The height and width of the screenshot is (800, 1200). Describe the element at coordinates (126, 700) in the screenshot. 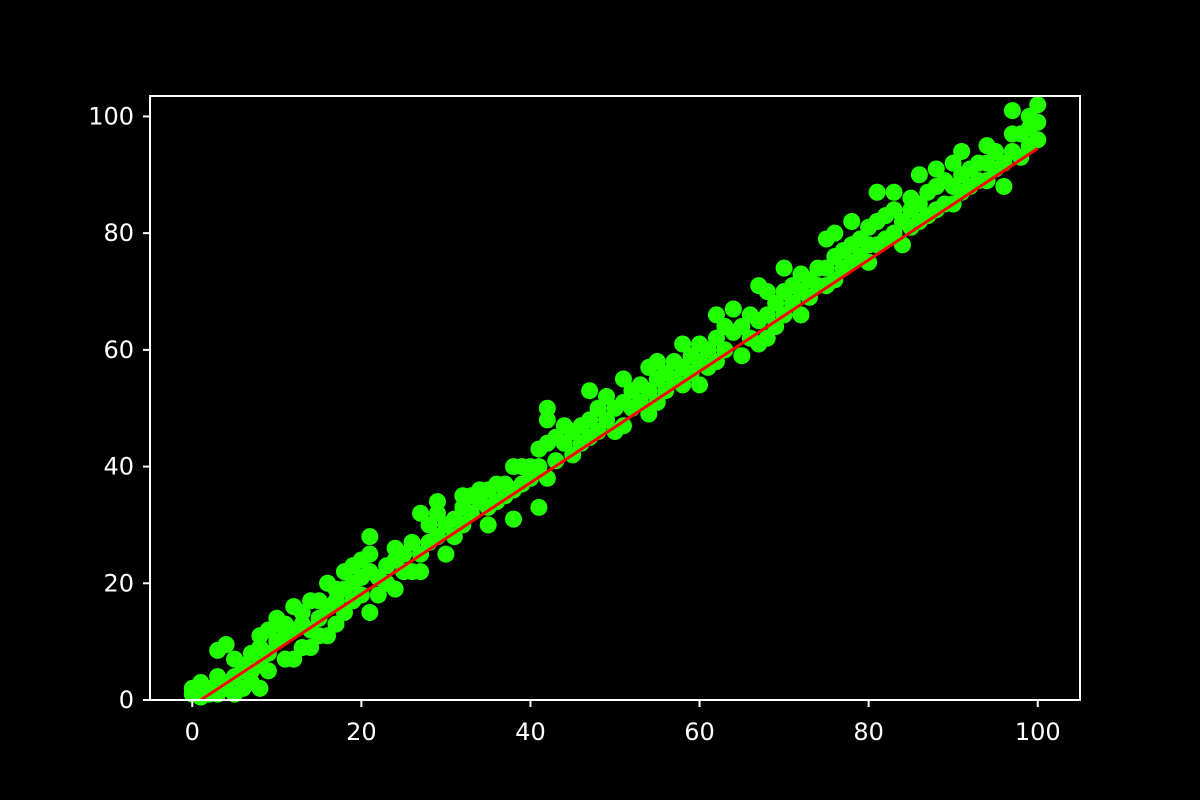

I see `y-tick-label: 0` at that location.